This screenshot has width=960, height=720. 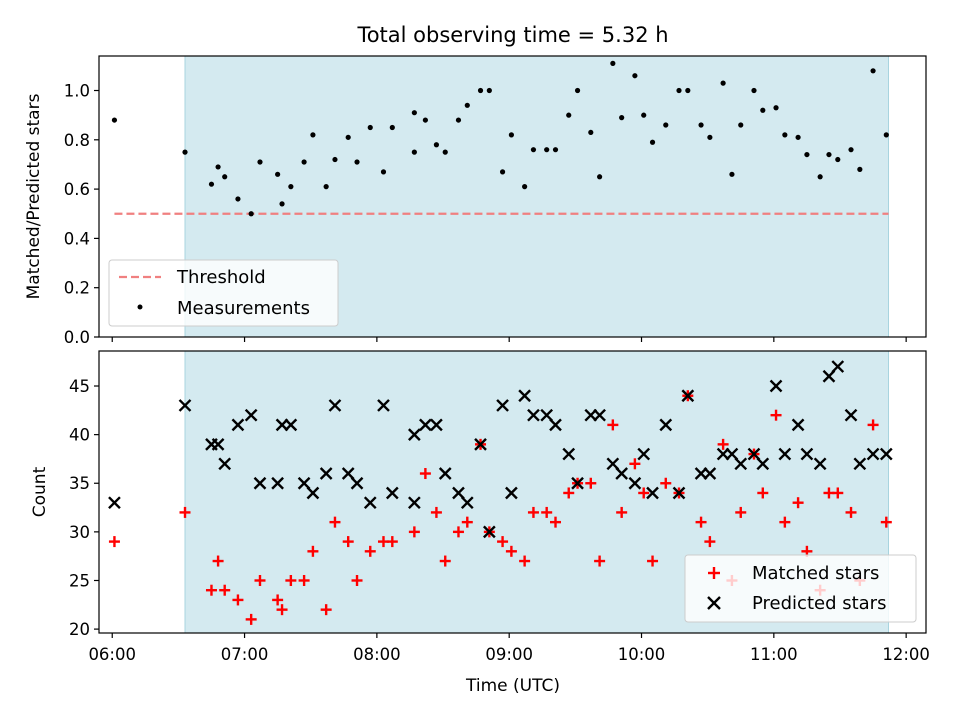 I want to click on y-tick-label: 0.8, so click(x=77, y=140).